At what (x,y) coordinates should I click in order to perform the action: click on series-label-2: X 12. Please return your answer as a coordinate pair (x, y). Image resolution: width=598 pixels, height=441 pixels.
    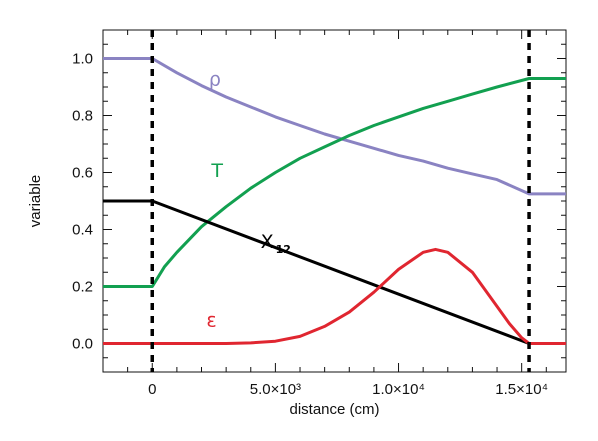
    Looking at the image, I should click on (276, 243).